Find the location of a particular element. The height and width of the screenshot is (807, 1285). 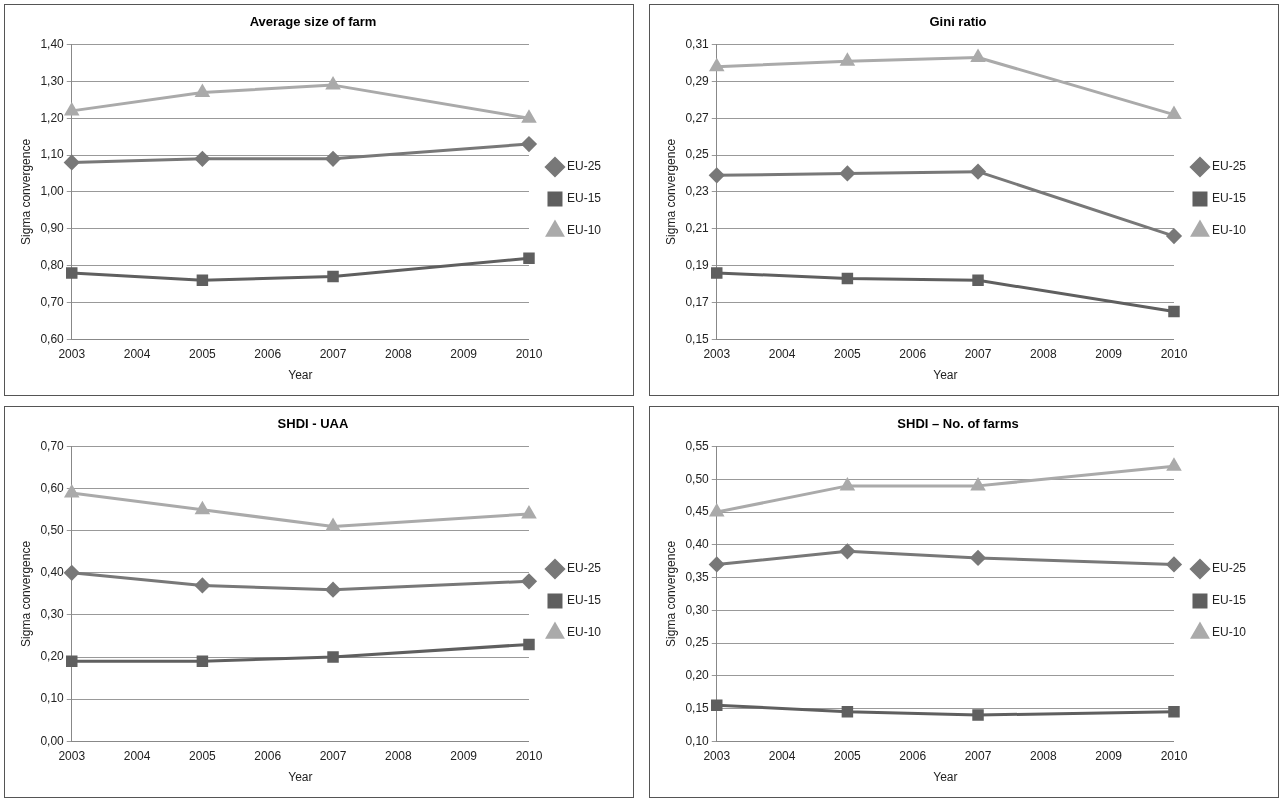

chart-title: Average size of farm is located at coordinates (313, 22).